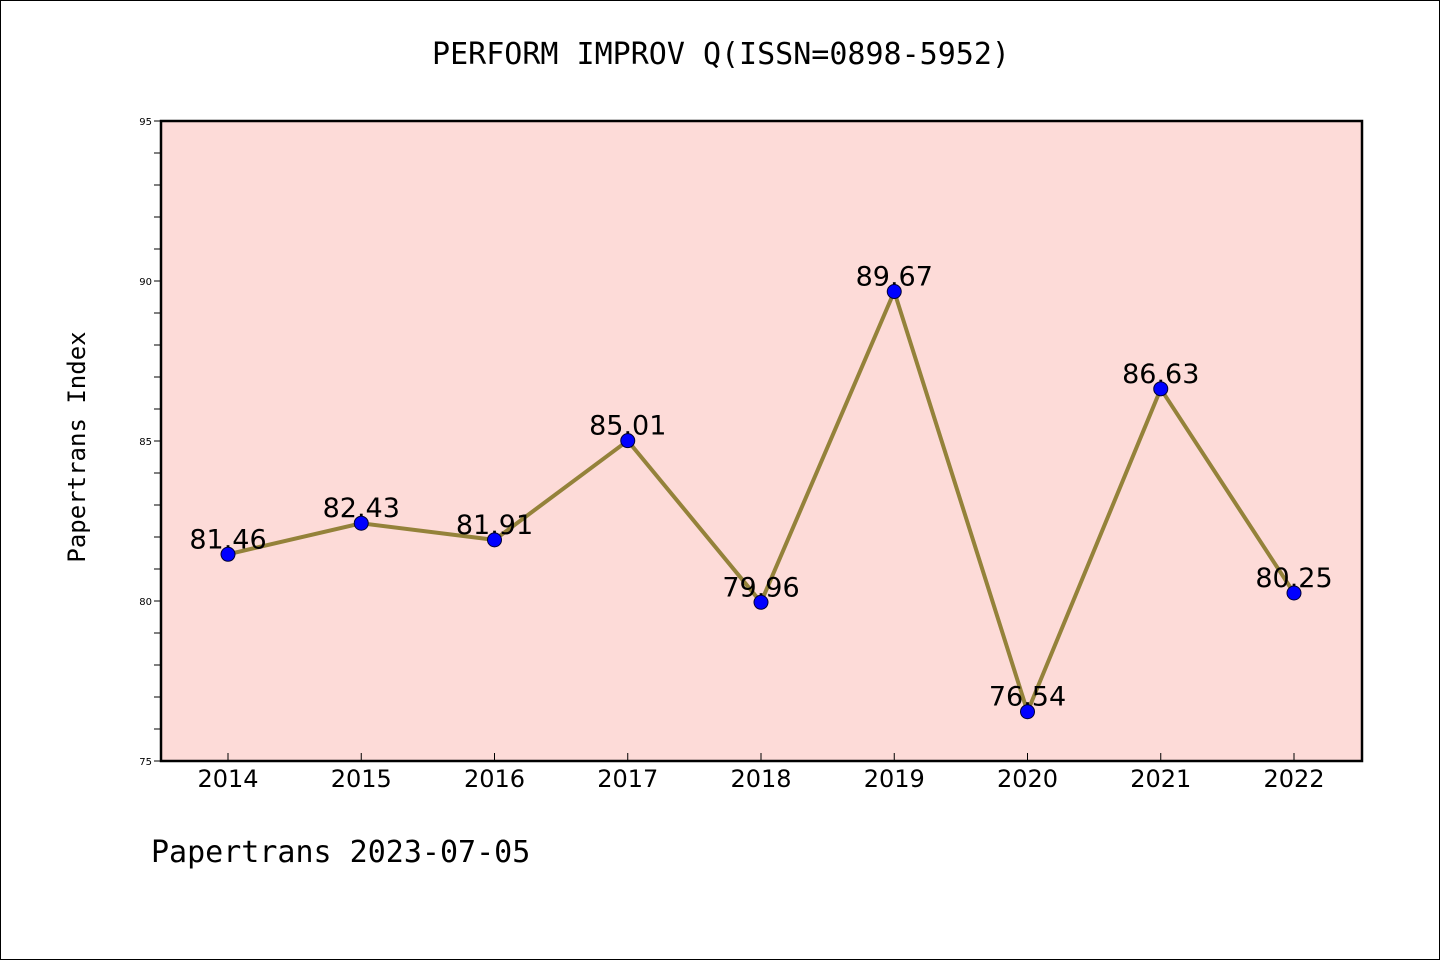 The height and width of the screenshot is (961, 1440). Describe the element at coordinates (145, 122) in the screenshot. I see `y-tick-label: 95` at that location.